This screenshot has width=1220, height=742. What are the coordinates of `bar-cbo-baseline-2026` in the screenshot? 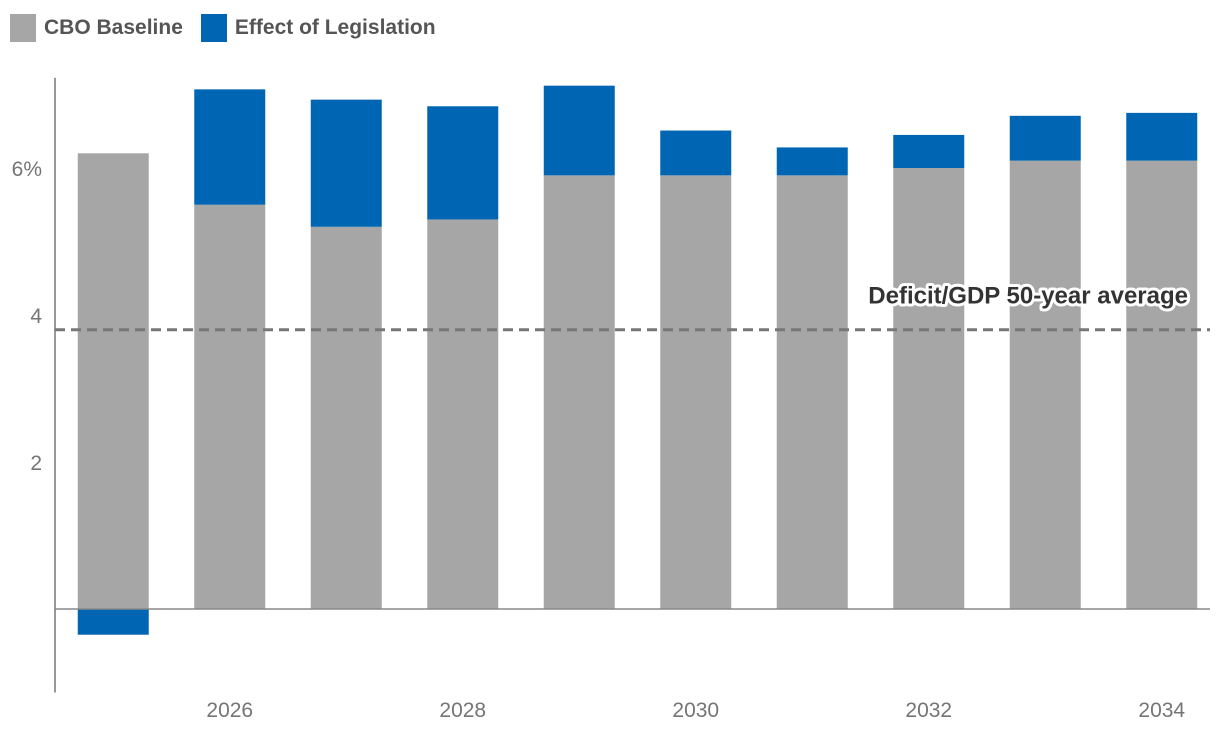 It's located at (230, 406).